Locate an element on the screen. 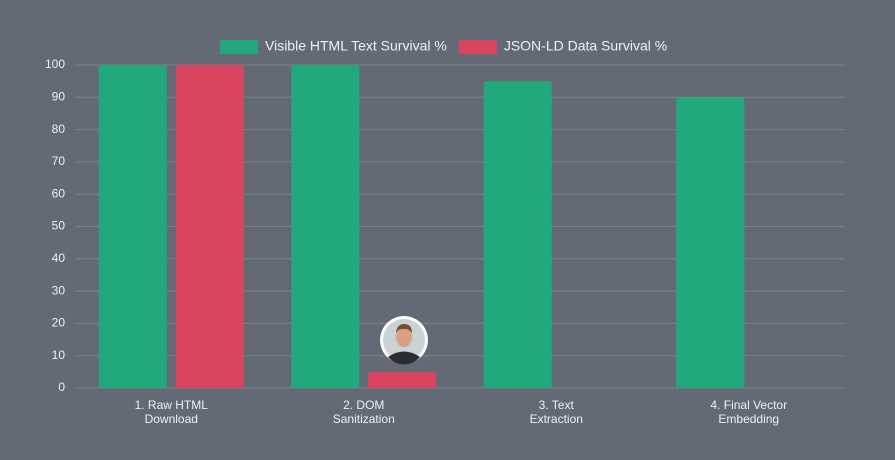  avatar-hair is located at coordinates (404, 328).